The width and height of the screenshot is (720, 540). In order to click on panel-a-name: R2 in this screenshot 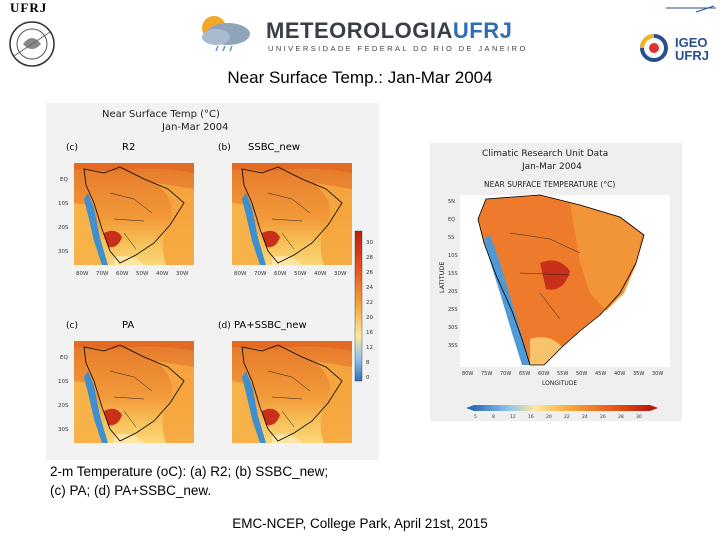, I will do `click(128, 147)`.